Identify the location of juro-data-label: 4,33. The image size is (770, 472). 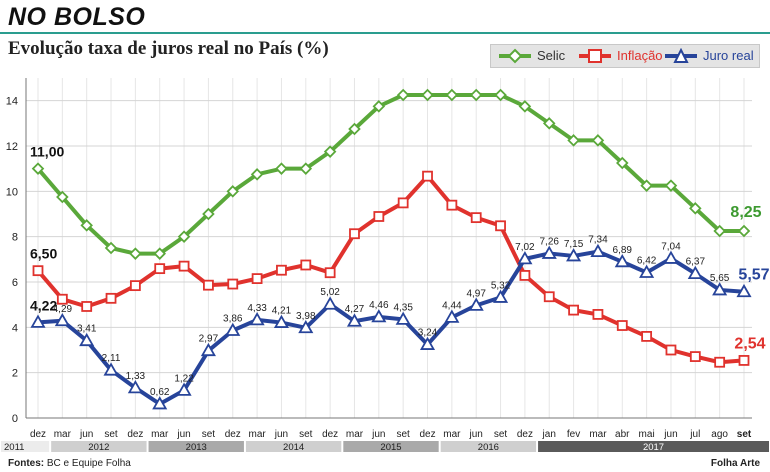
(257, 308).